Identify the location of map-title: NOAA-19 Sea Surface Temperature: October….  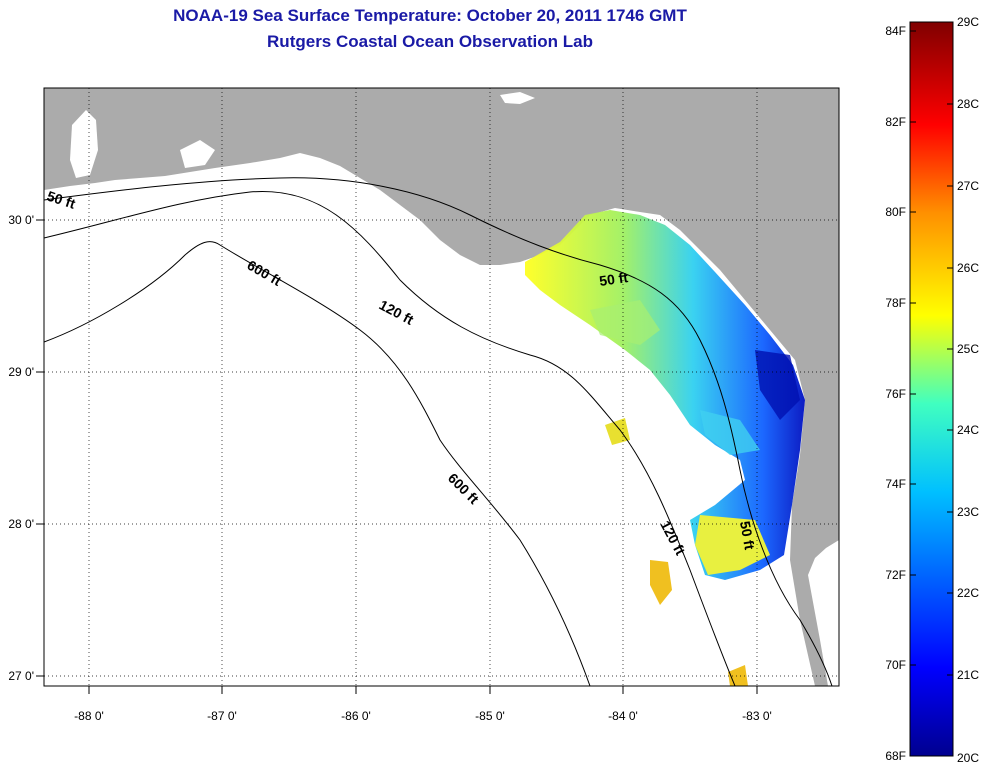
(430, 15).